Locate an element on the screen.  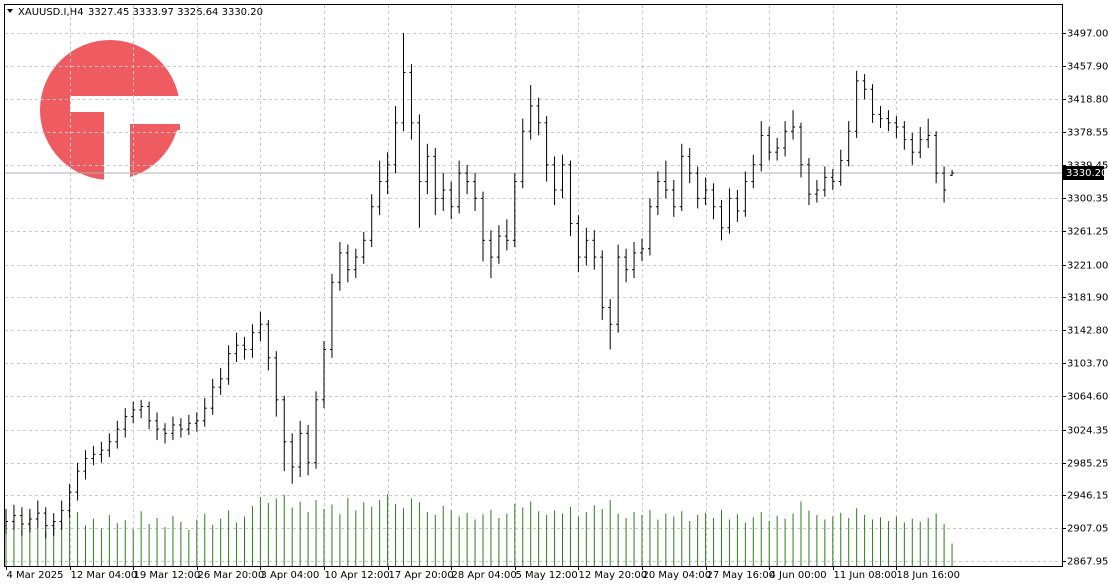
y-tick-label: 3064.60 is located at coordinates (1087, 397).